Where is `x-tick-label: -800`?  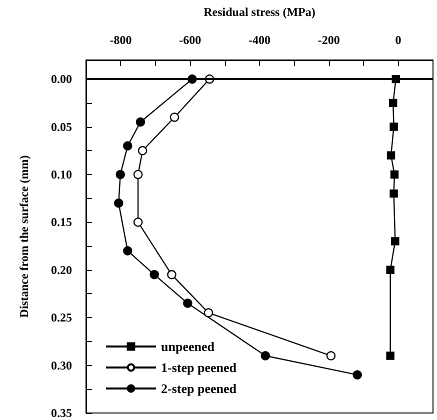
x-tick-label: -800 is located at coordinates (121, 40).